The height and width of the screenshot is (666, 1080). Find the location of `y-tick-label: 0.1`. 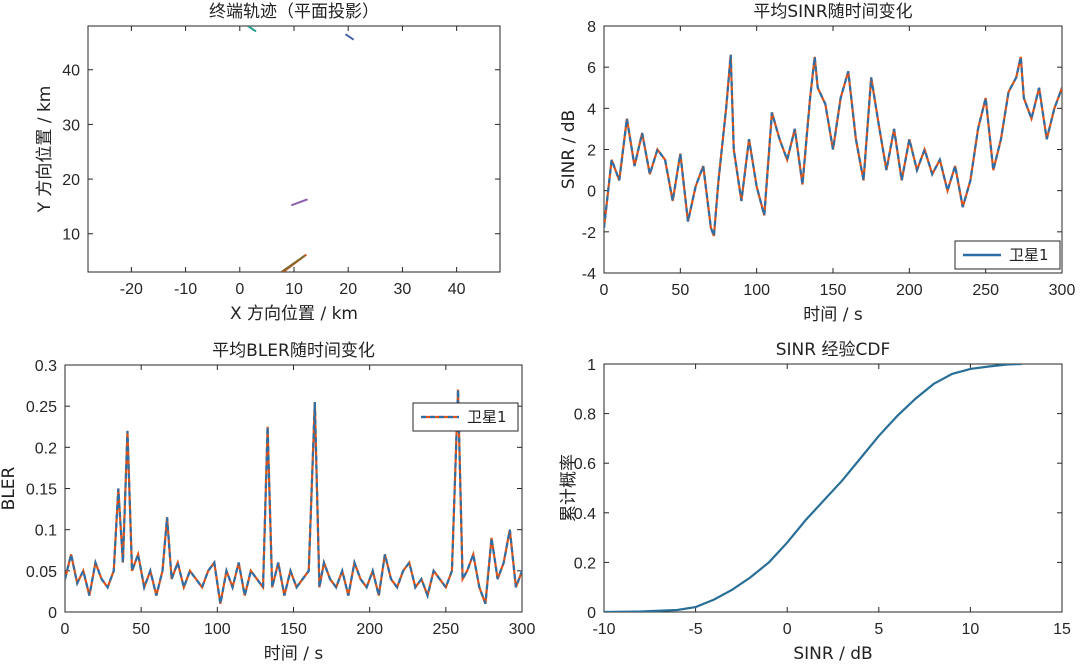

y-tick-label: 0.1 is located at coordinates (46, 531).